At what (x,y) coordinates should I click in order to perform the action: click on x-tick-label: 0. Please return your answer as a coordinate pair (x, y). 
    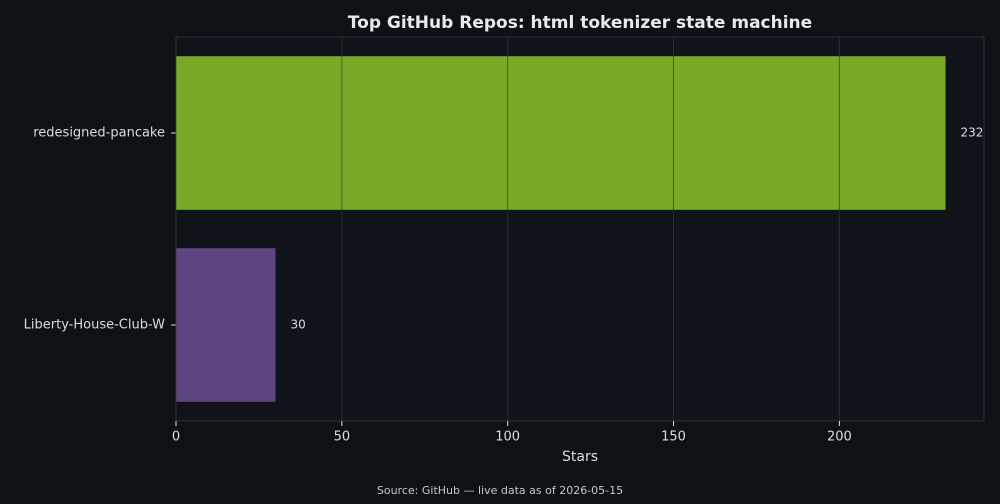
    Looking at the image, I should click on (176, 437).